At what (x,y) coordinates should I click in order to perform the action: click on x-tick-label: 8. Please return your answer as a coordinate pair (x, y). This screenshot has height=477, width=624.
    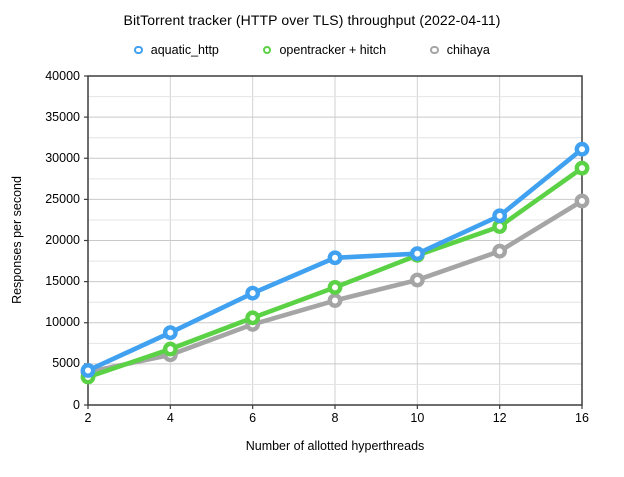
    Looking at the image, I should click on (335, 418).